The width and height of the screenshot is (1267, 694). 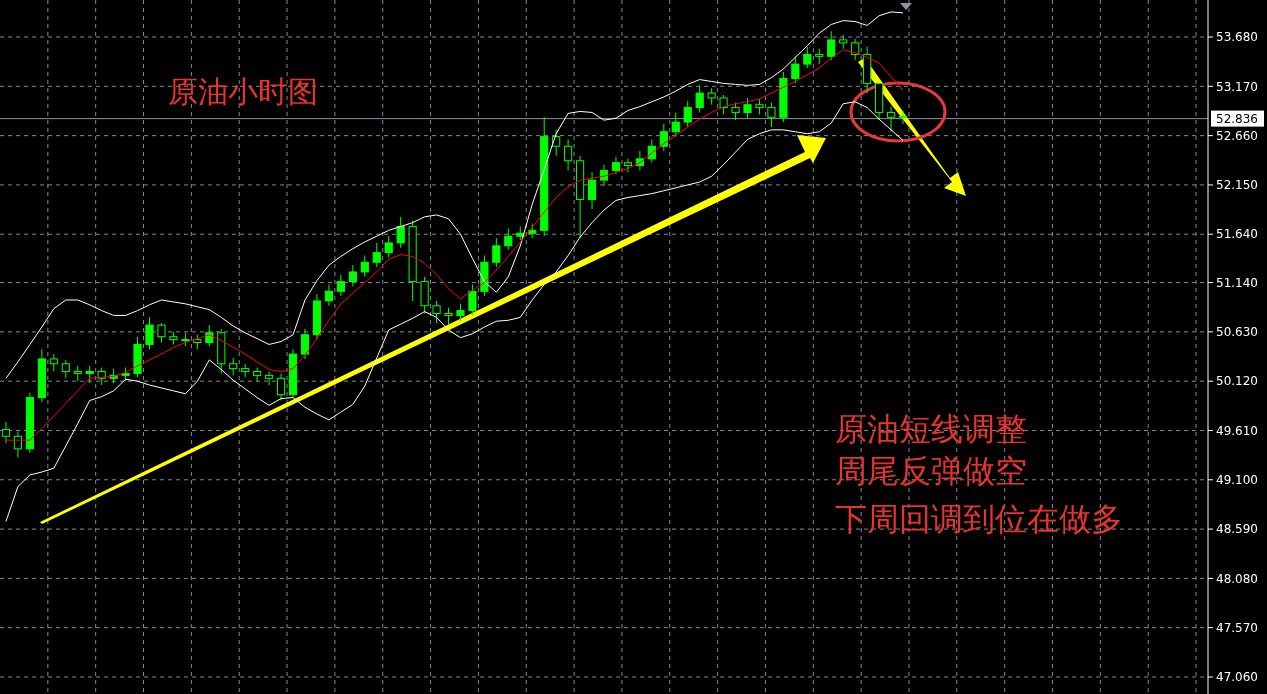 What do you see at coordinates (1237, 381) in the screenshot?
I see `y-tick-label: 50.120` at bounding box center [1237, 381].